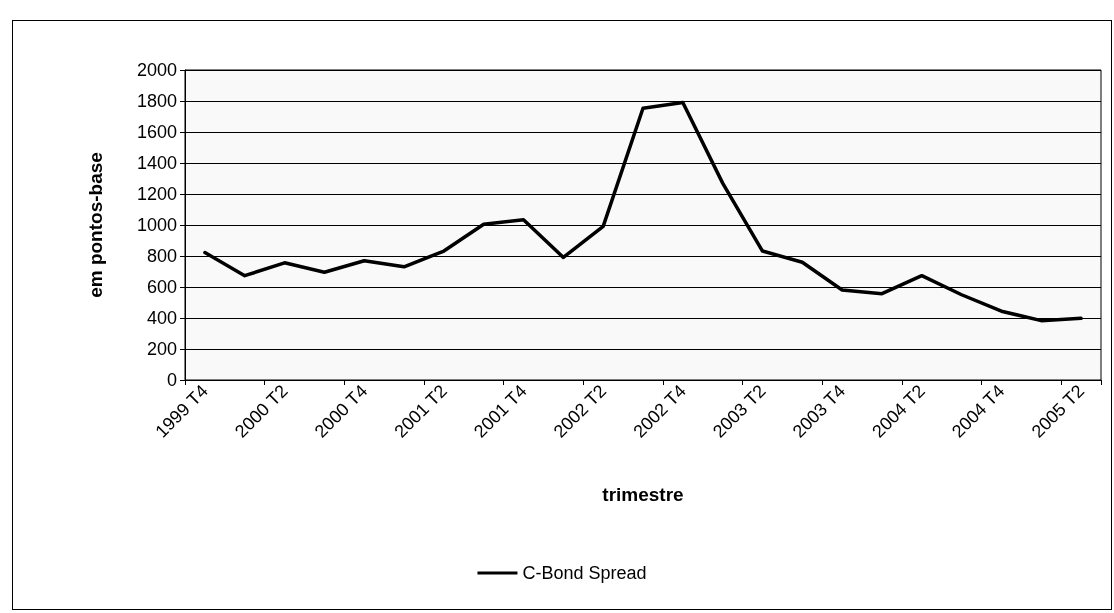 Image resolution: width=1114 pixels, height=613 pixels. What do you see at coordinates (156, 132) in the screenshot?
I see `y-tick-label: 1600` at bounding box center [156, 132].